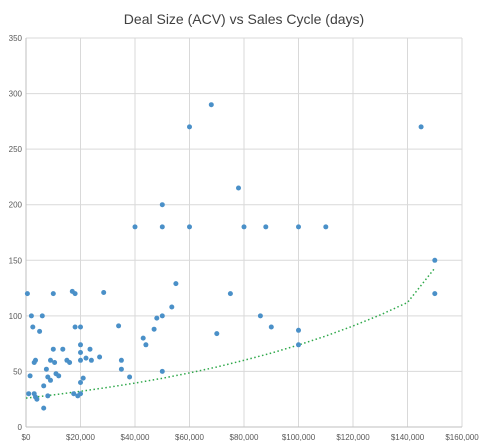 This screenshot has height=448, width=490. Describe the element at coordinates (408, 437) in the screenshot. I see `x-tick-label: $140,000` at that location.